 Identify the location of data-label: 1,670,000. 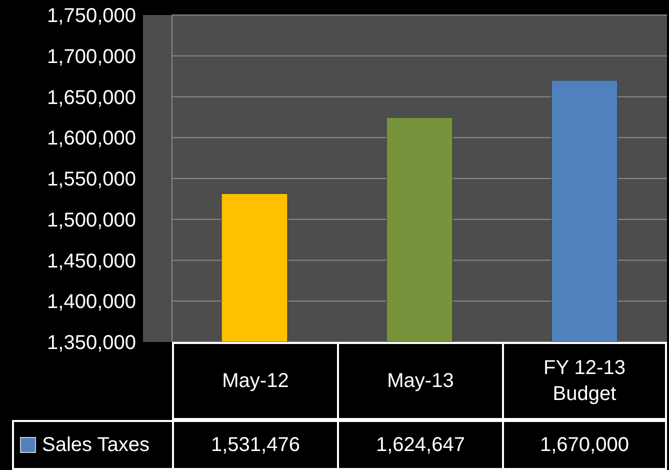
(584, 445).